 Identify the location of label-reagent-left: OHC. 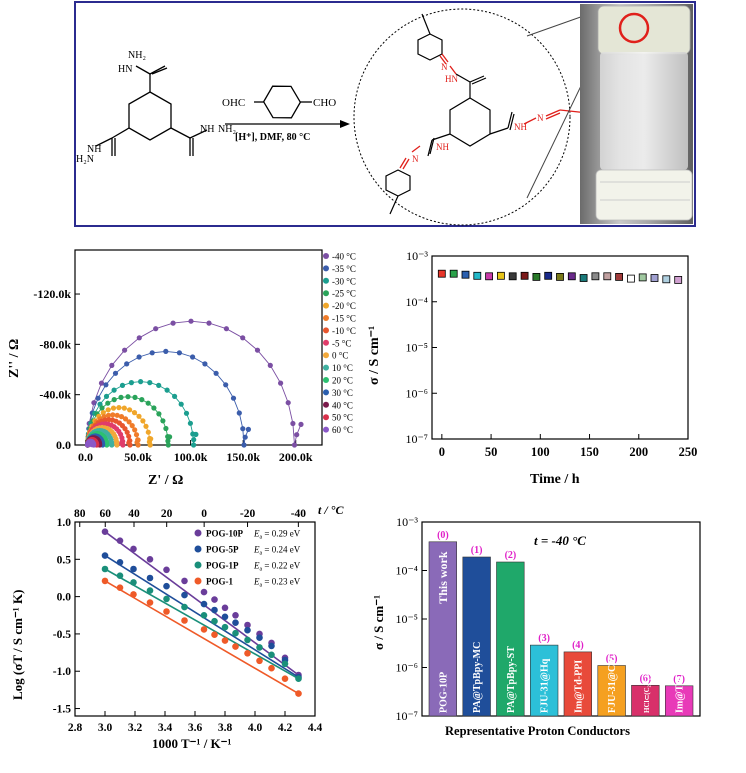
(233, 103).